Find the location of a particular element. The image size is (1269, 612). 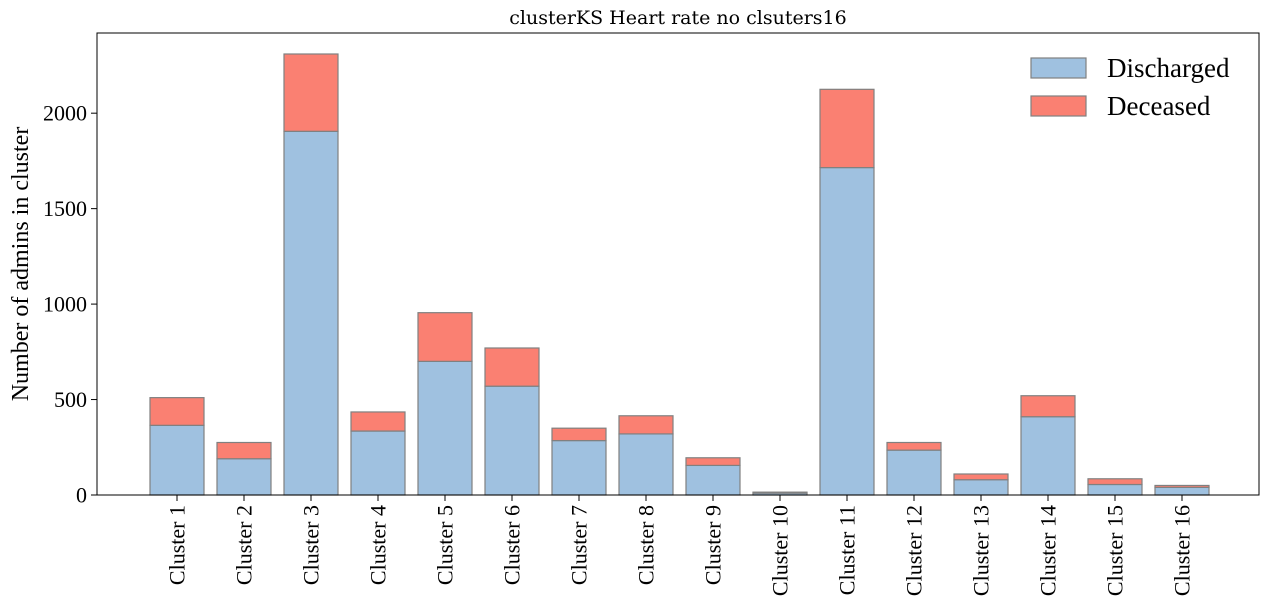

x-tick-label: Cluster 6 is located at coordinates (512, 545).